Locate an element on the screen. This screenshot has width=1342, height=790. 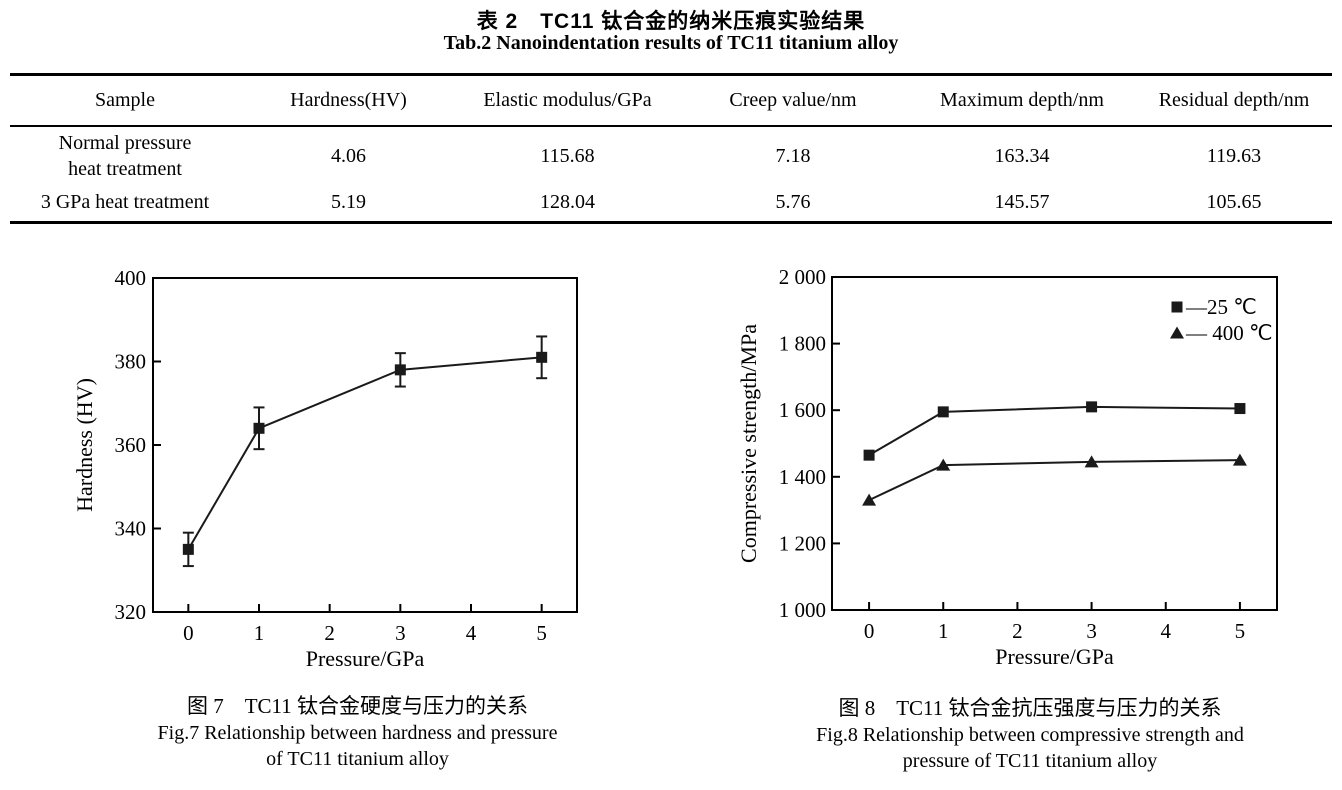
table-cell: 105.65 is located at coordinates (1234, 202).